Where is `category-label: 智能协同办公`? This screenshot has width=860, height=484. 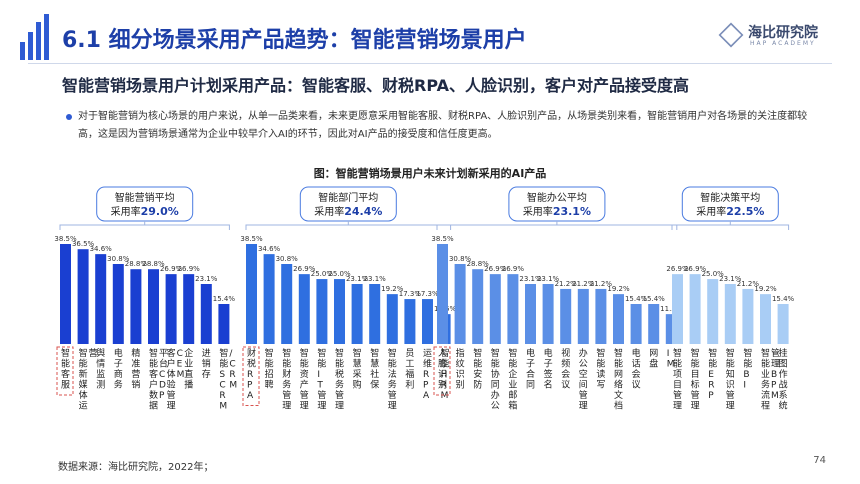 category-label: 智能协同办公 is located at coordinates (495, 379).